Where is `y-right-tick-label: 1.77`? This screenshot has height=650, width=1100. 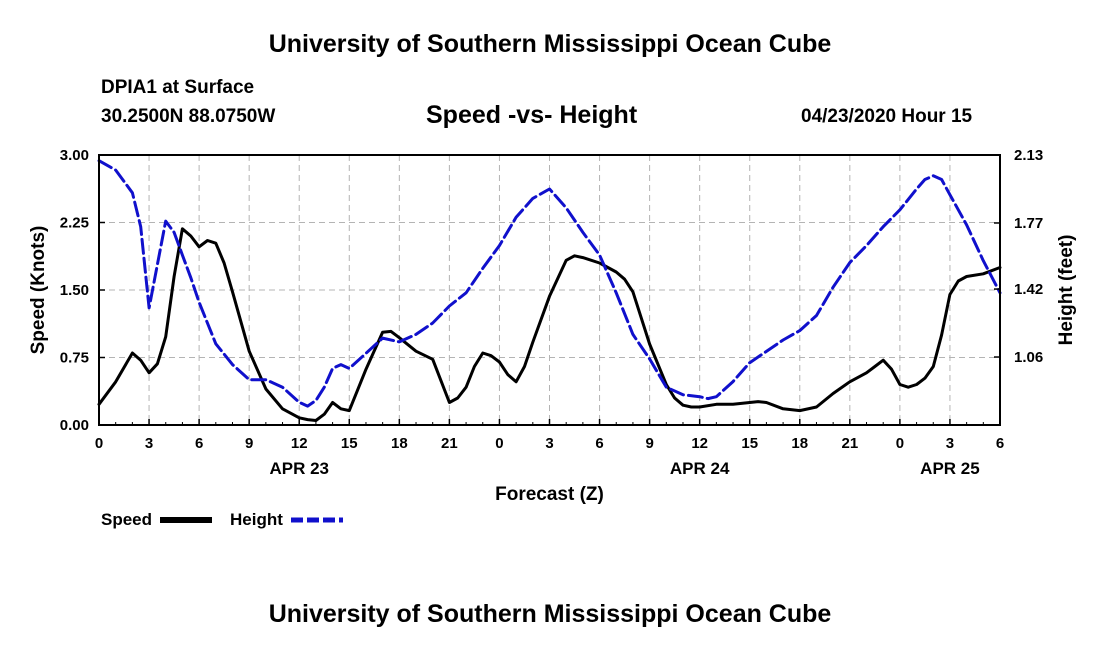
y-right-tick-label: 1.77 is located at coordinates (1028, 223).